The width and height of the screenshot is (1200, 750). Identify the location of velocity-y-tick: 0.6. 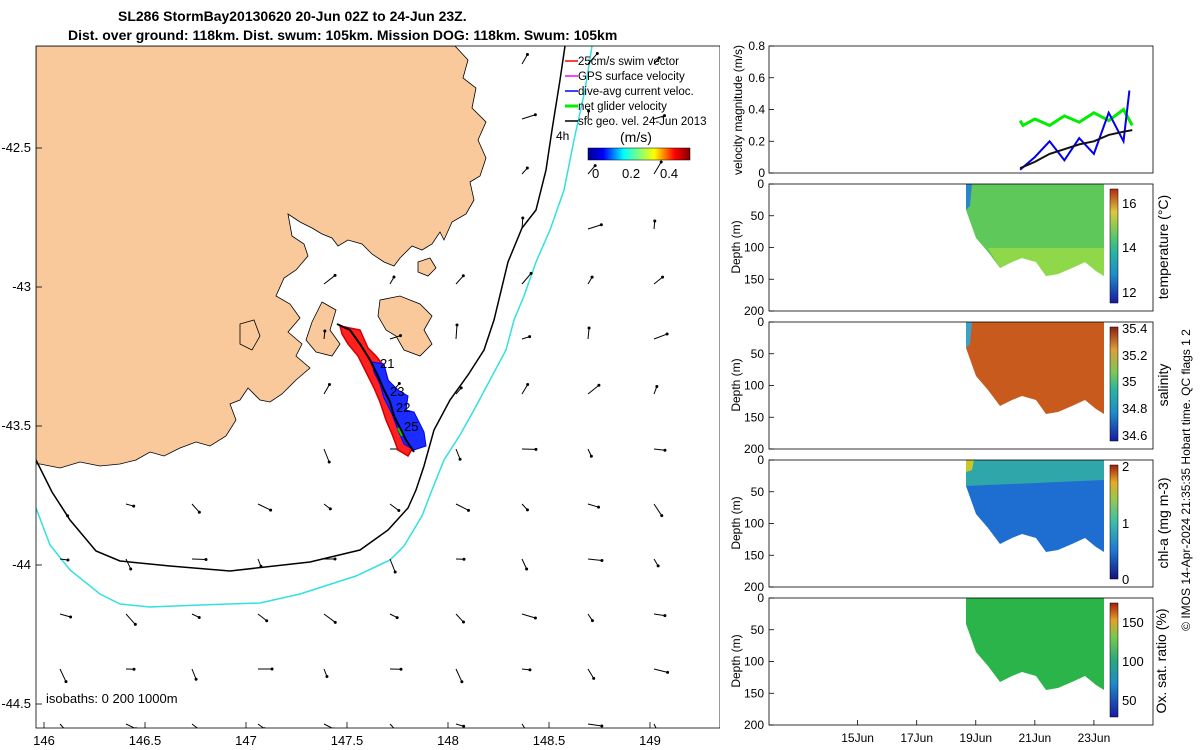
(756, 78).